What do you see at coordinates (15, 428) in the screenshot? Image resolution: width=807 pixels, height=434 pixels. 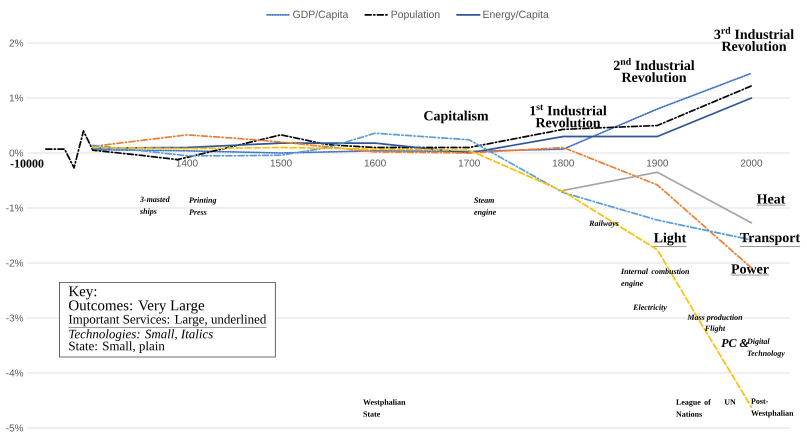 I see `y-tick-label: -5%` at bounding box center [15, 428].